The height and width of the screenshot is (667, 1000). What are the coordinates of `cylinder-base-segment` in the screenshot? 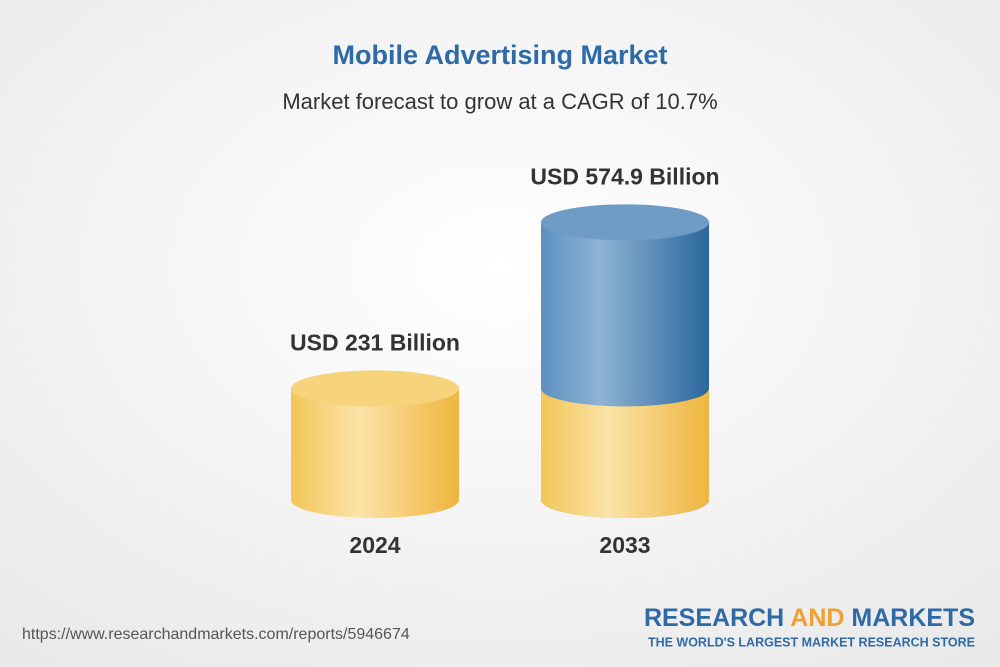 It's located at (625, 453).